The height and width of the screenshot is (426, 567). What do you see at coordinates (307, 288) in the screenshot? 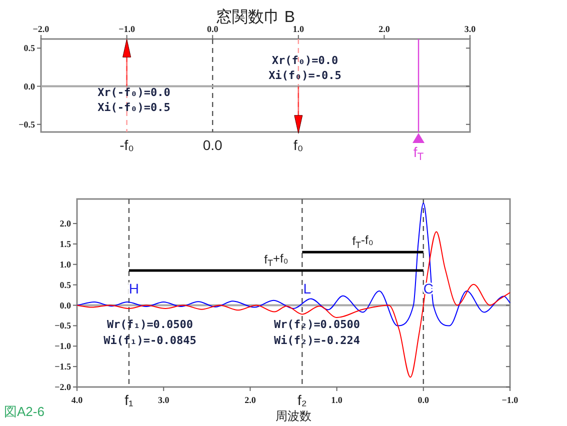
I see `annotation: L` at bounding box center [307, 288].